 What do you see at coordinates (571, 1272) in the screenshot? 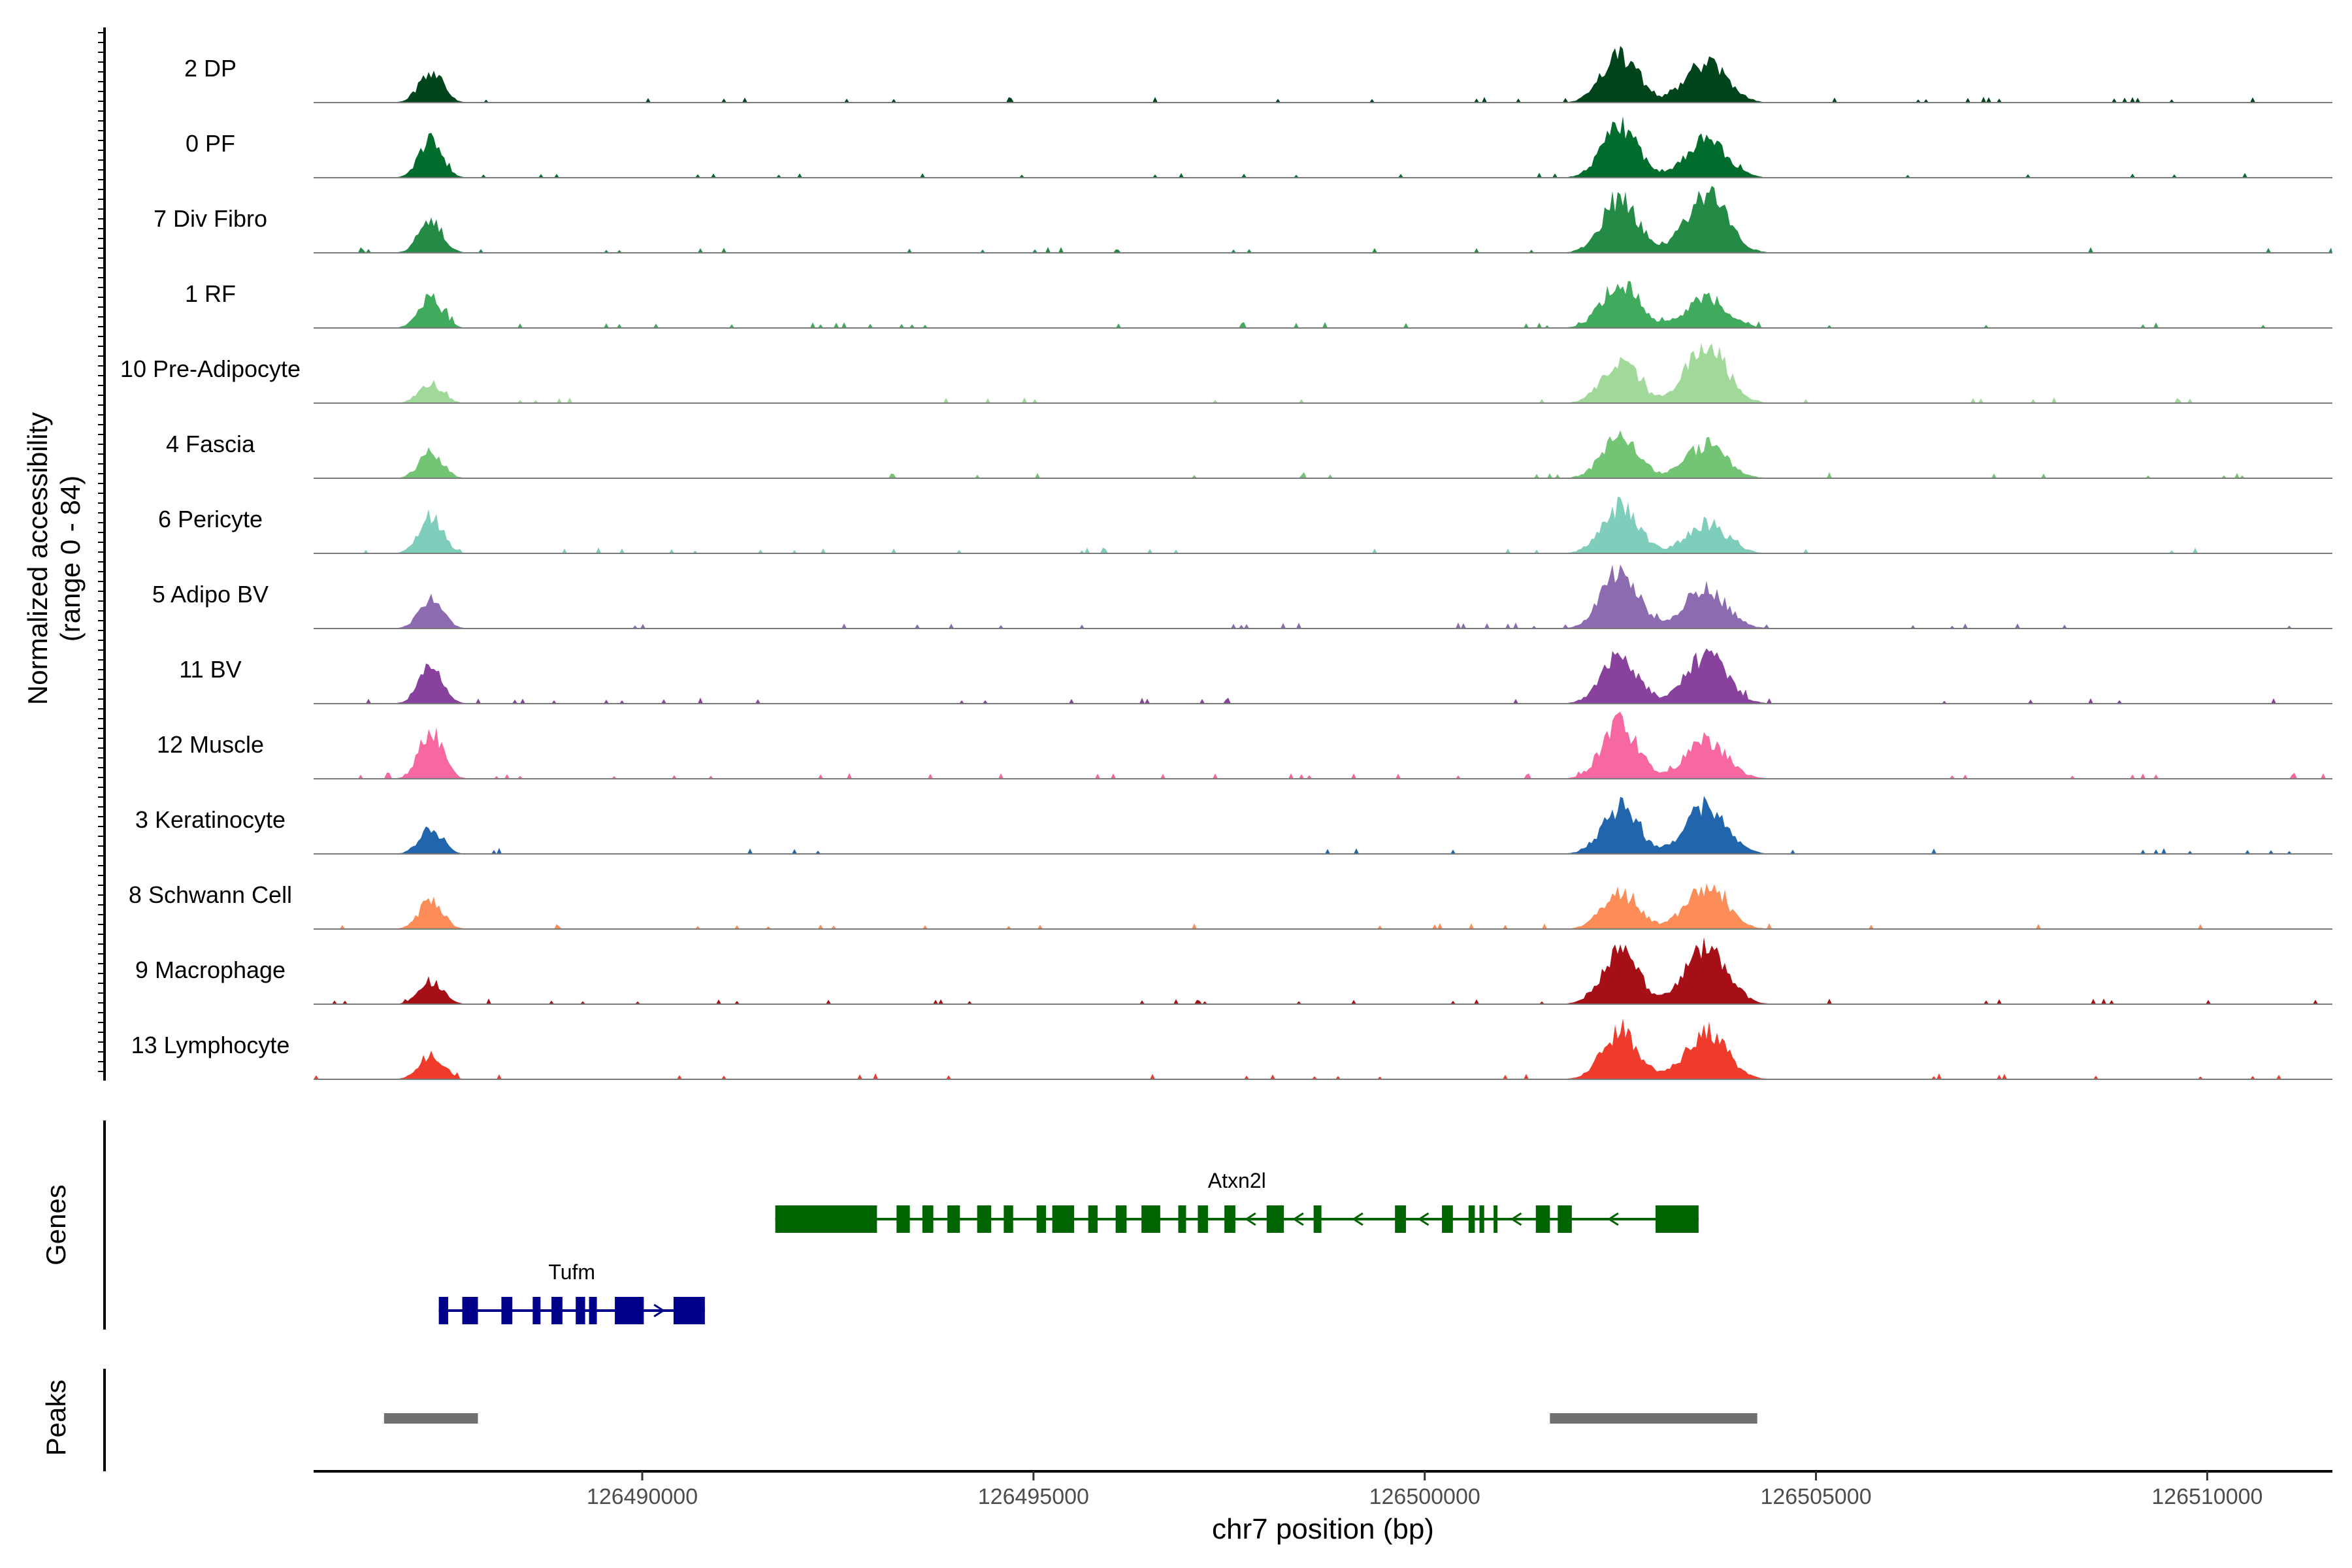
I see `gene-name-label: Tufm` at bounding box center [571, 1272].